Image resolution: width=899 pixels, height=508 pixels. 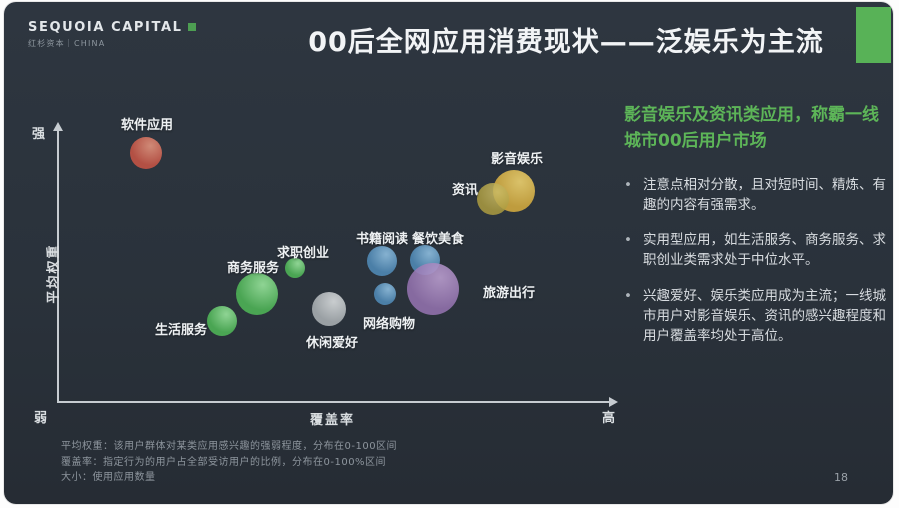 I want to click on bubble-旅游出行, so click(x=433, y=289).